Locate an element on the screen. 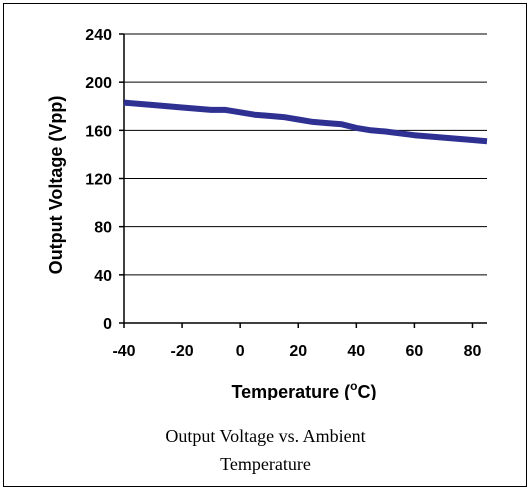 The width and height of the screenshot is (531, 490). y-tick-label-80: 80 is located at coordinates (103, 228).